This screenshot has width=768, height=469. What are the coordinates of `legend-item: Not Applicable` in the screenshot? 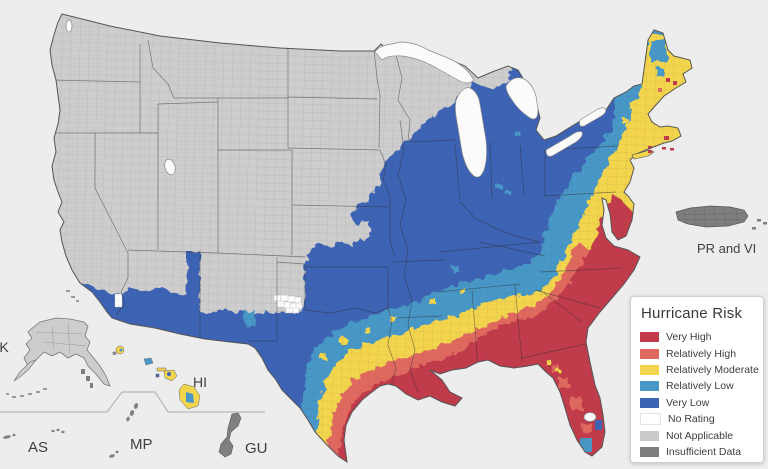 It's located at (698, 435).